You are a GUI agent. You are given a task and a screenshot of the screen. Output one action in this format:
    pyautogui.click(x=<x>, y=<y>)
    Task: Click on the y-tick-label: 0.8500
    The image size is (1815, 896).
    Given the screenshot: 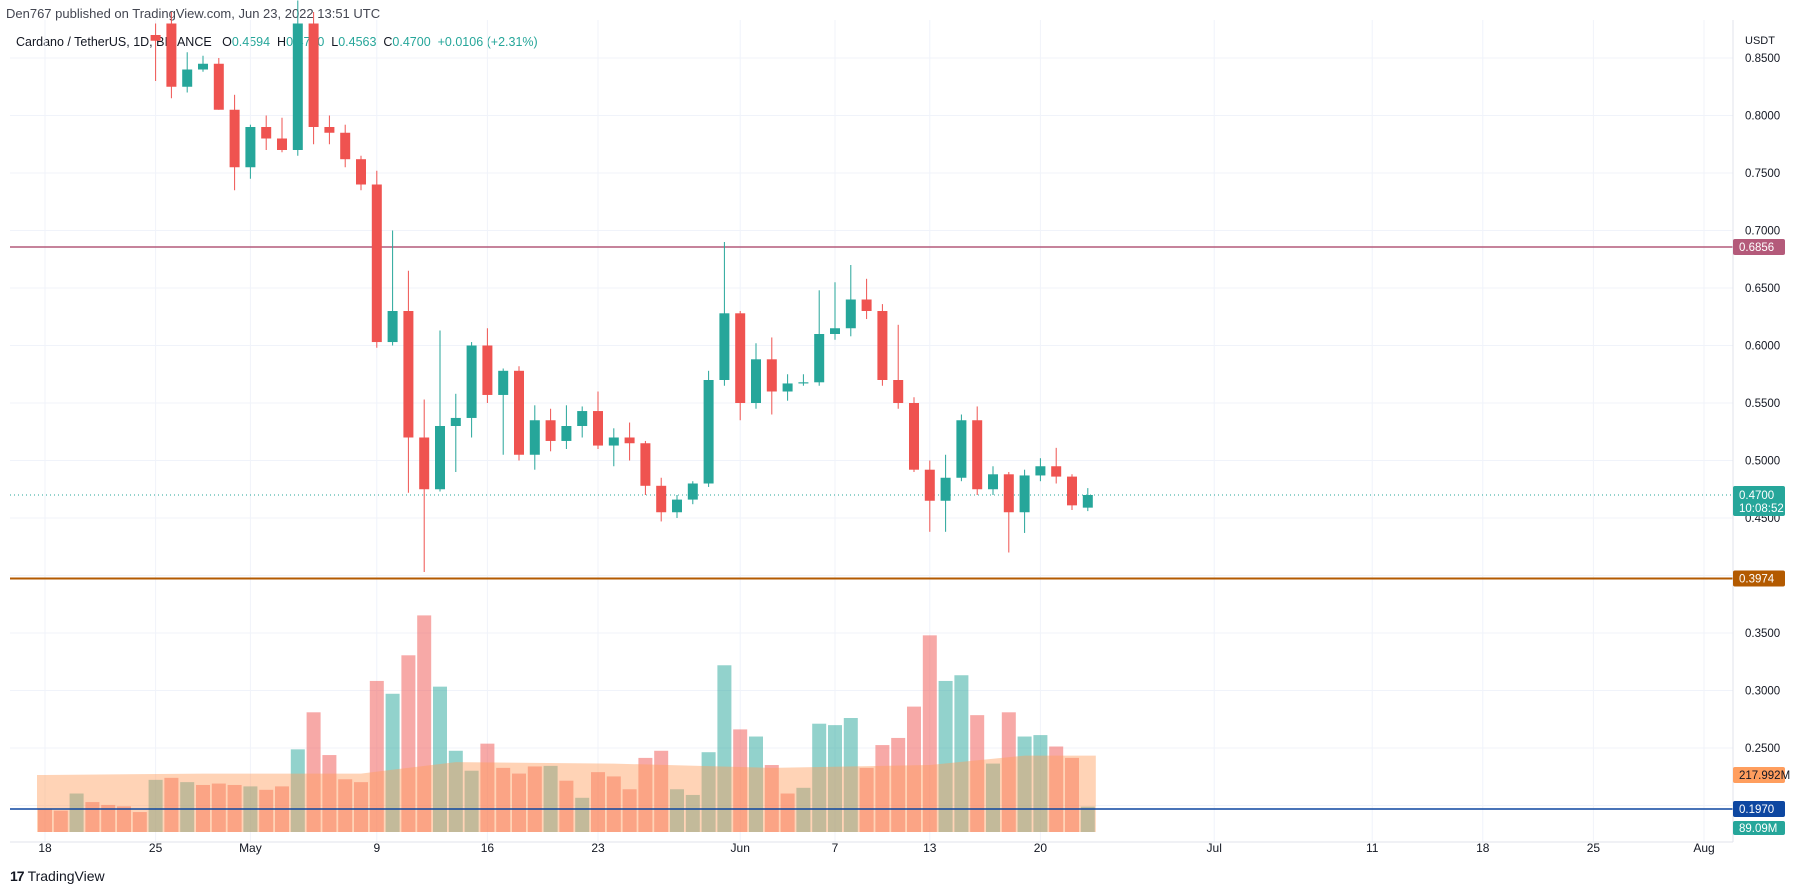 What is the action you would take?
    pyautogui.click(x=1762, y=59)
    